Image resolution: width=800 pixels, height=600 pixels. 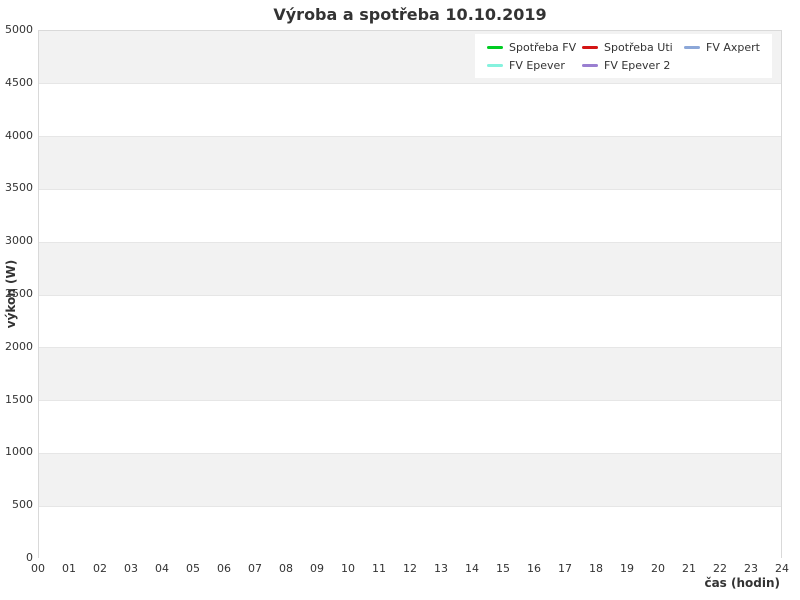 What do you see at coordinates (19, 293) in the screenshot?
I see `y-tick-label: 2500` at bounding box center [19, 293].